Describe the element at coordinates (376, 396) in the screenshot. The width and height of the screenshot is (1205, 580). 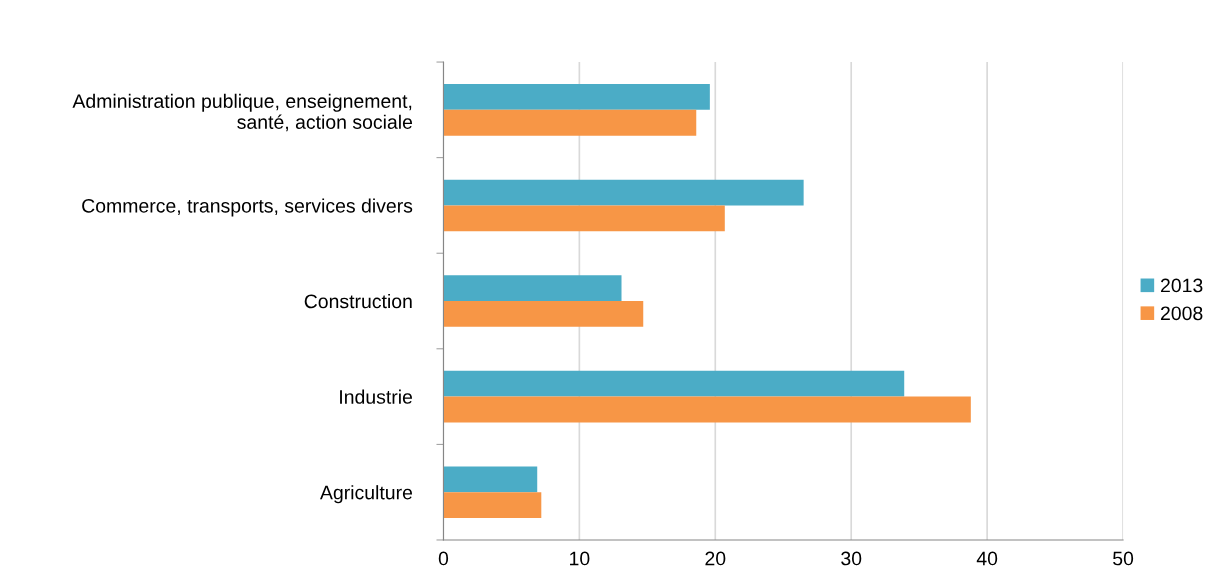
I see `y-tick-label: Industrie` at that location.